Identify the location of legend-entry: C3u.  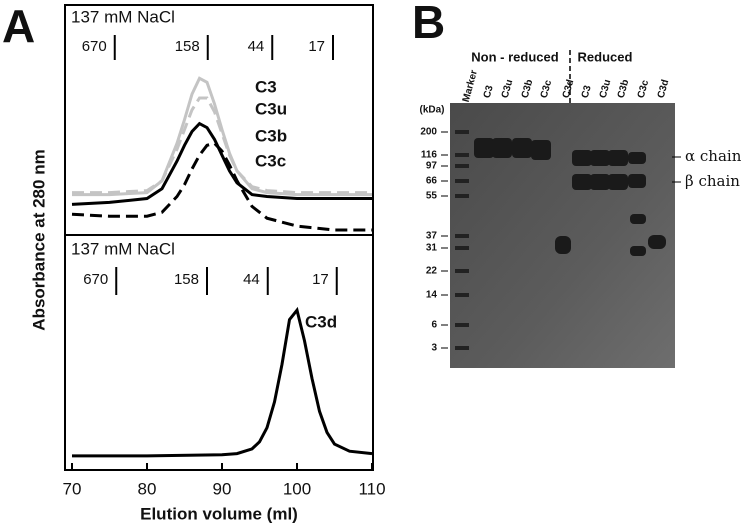
(271, 108).